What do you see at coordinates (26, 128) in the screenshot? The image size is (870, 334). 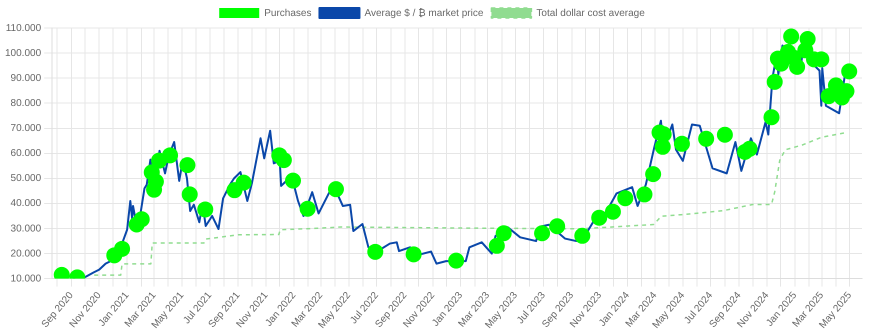 I see `y-tick-label: 70.000` at bounding box center [26, 128].